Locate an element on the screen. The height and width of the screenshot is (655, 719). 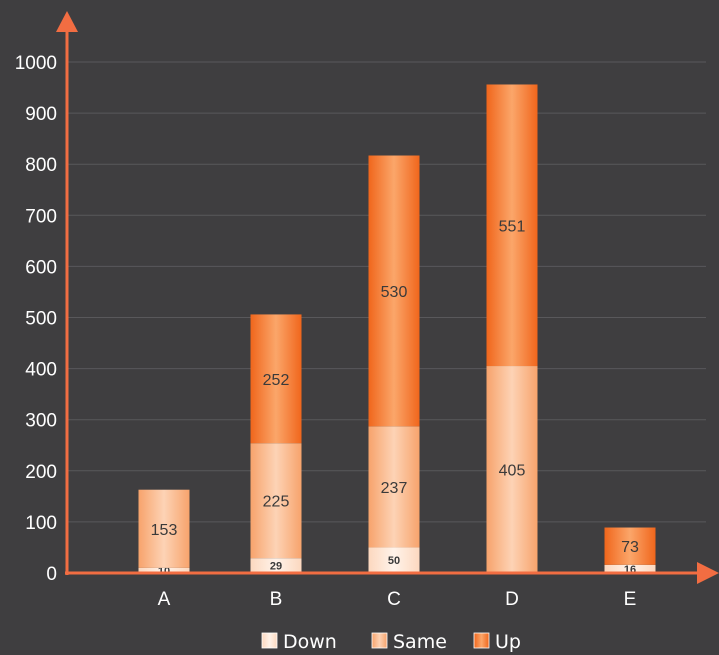
data-label-B-up: 252 is located at coordinates (276, 380).